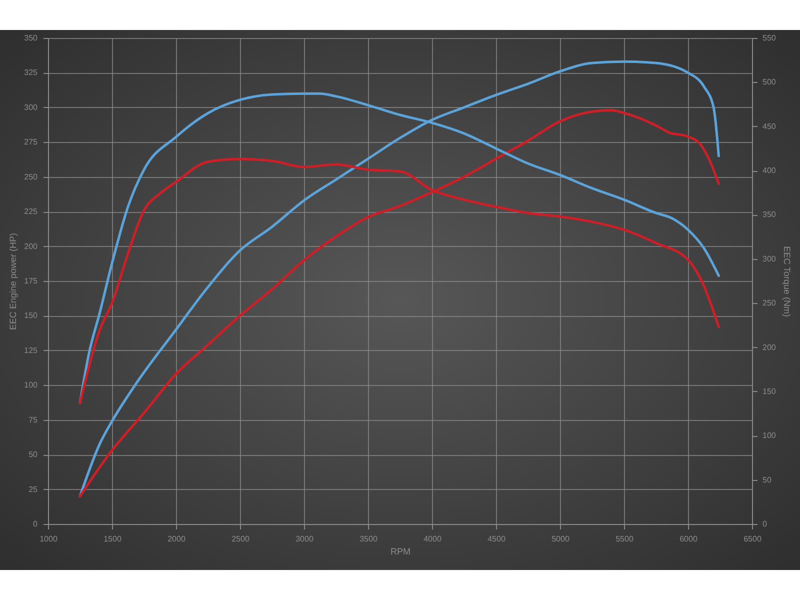 Image resolution: width=800 pixels, height=600 pixels. I want to click on y2-tick-label: 500, so click(769, 82).